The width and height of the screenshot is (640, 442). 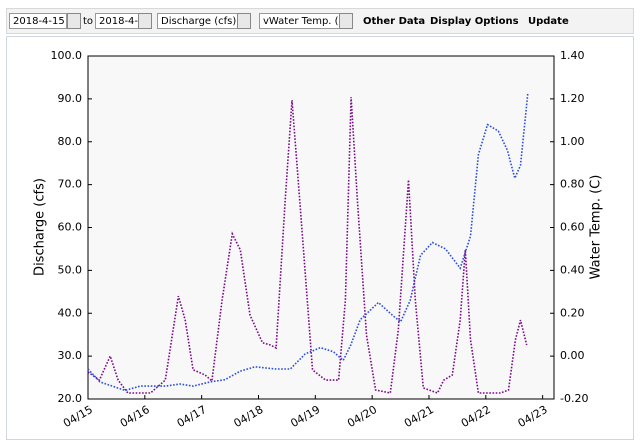 What do you see at coordinates (117, 21) in the screenshot?
I see `end-date: 2018-4-22` at bounding box center [117, 21].